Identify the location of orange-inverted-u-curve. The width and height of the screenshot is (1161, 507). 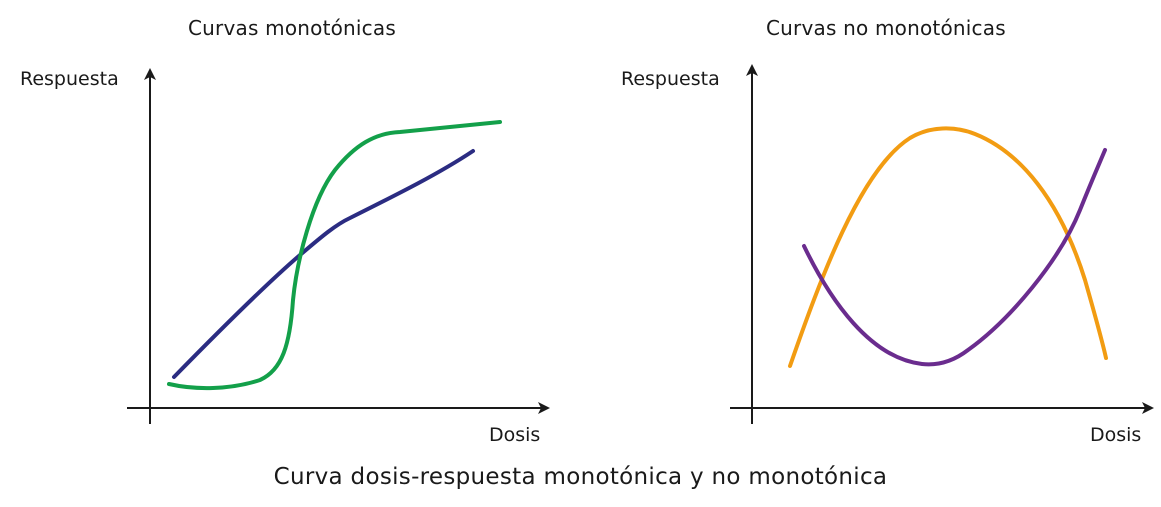
(948, 247).